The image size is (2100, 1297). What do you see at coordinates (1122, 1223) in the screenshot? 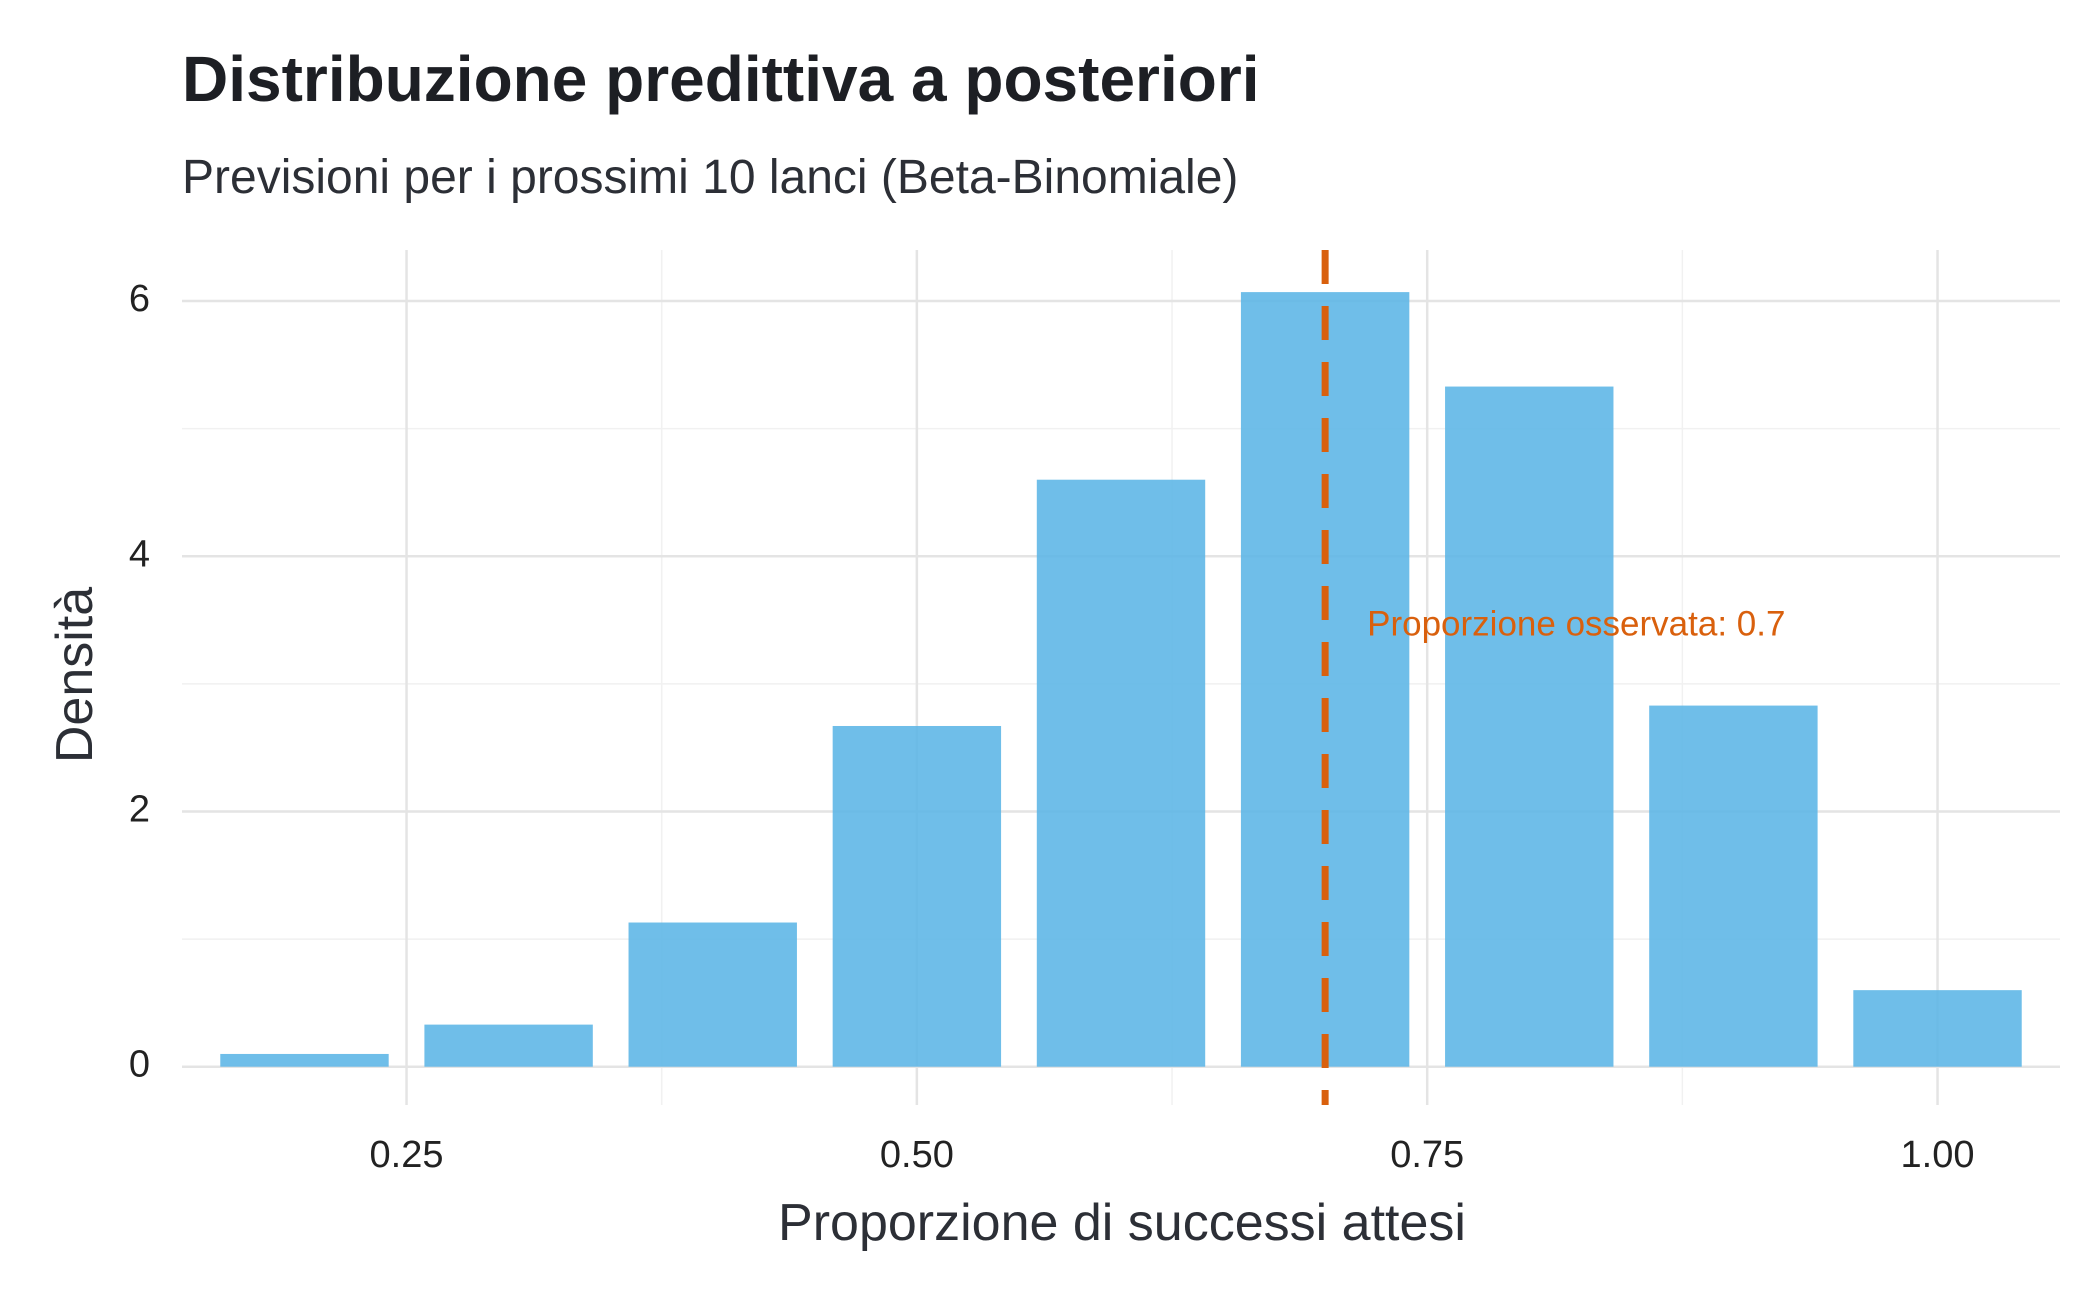
I see `x-axis-title: Proporzione di successi attesi` at bounding box center [1122, 1223].